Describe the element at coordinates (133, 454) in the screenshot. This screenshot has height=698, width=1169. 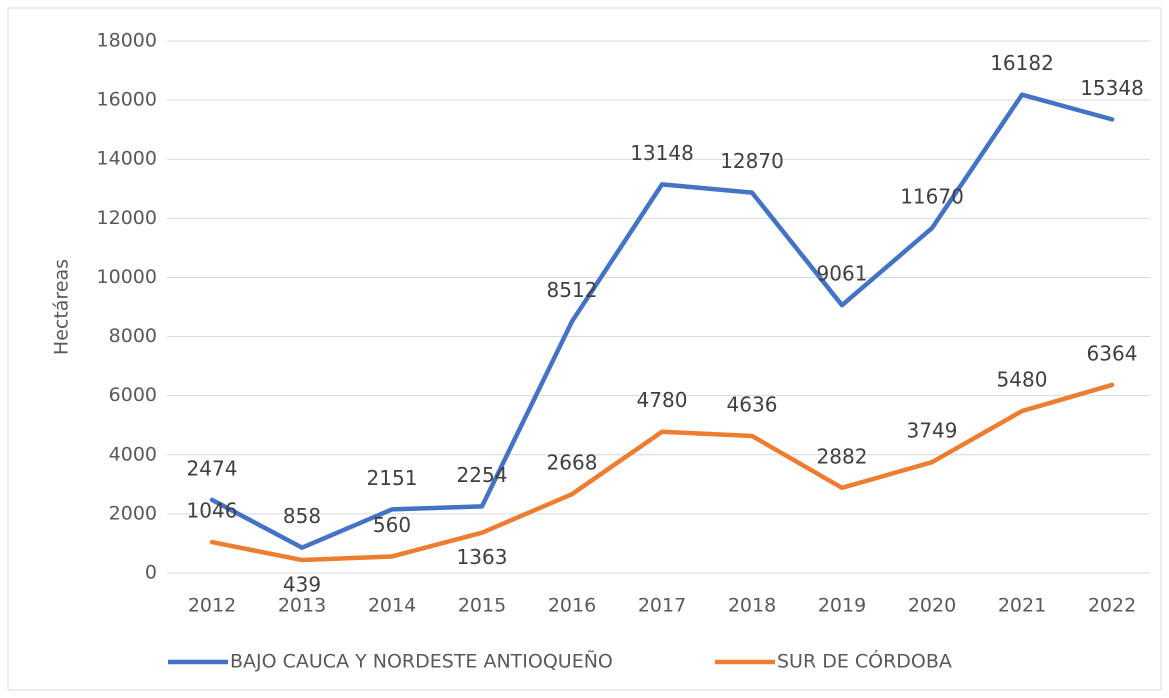
I see `y-tick-label: 4000` at that location.